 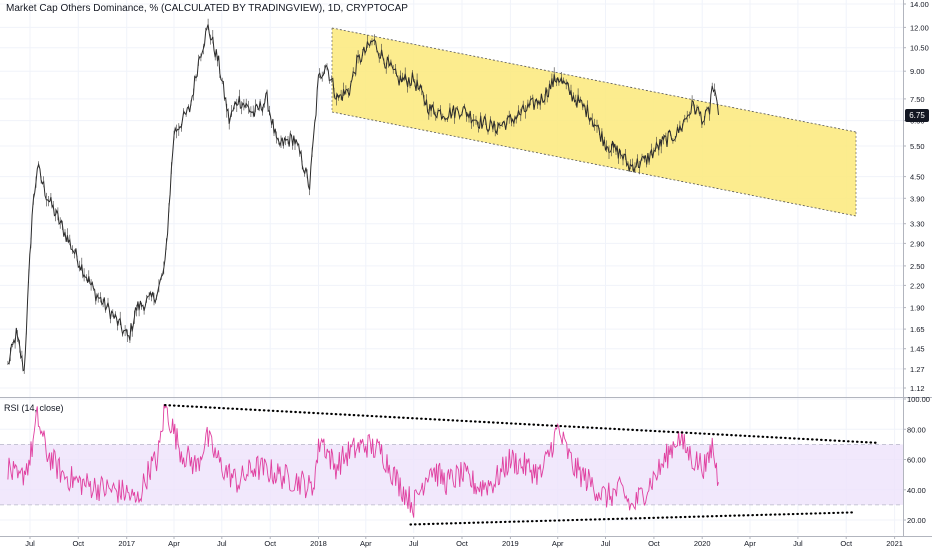 I want to click on price-tick-label-8: 3.30, so click(x=917, y=224).